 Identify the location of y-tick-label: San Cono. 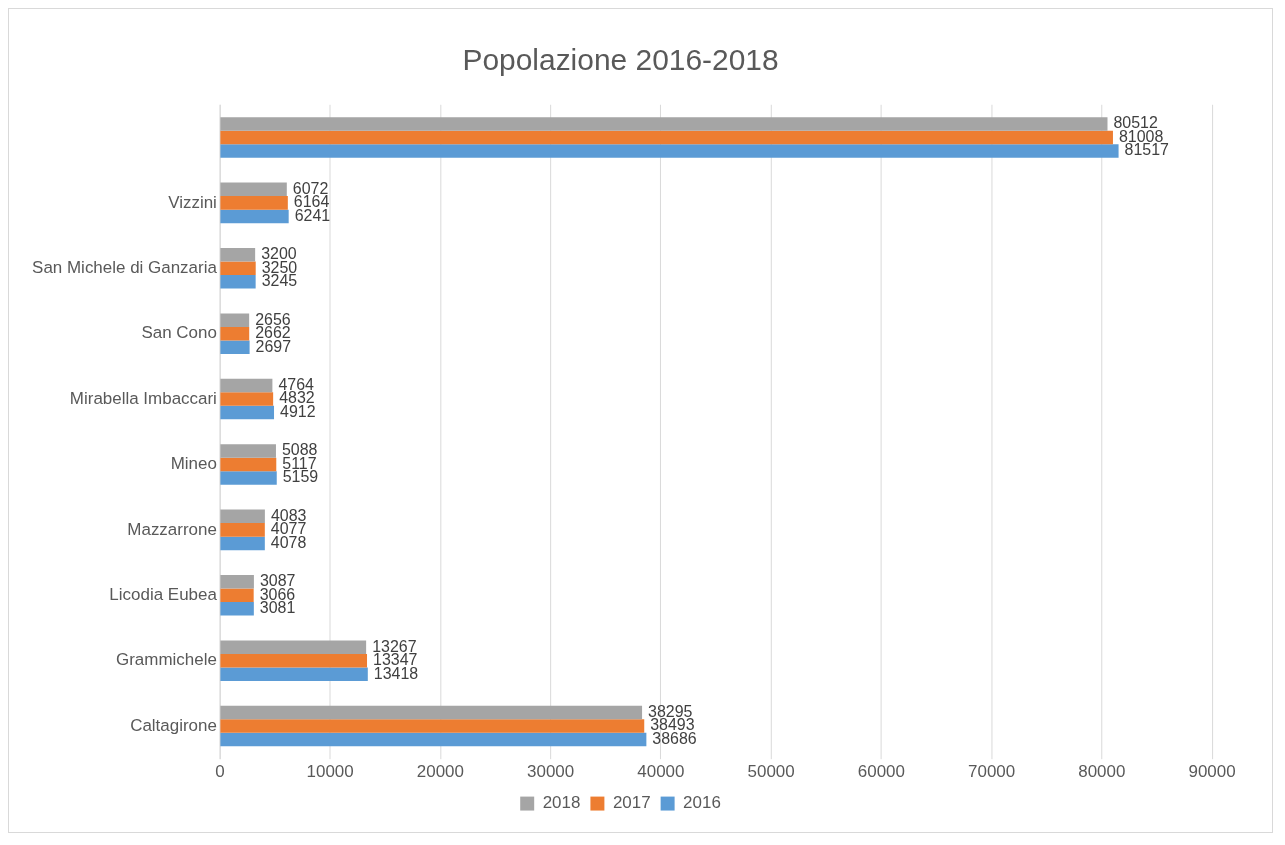
(179, 333).